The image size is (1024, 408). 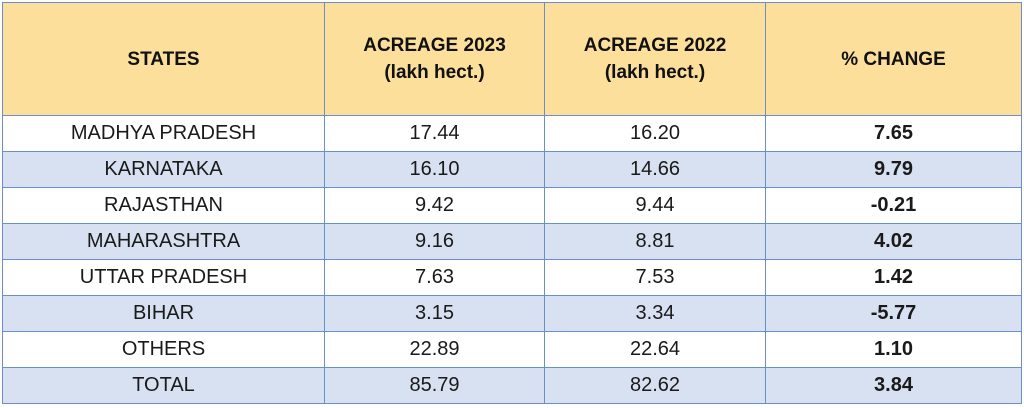 What do you see at coordinates (655, 277) in the screenshot?
I see `cell-acreage-2022: 7.53` at bounding box center [655, 277].